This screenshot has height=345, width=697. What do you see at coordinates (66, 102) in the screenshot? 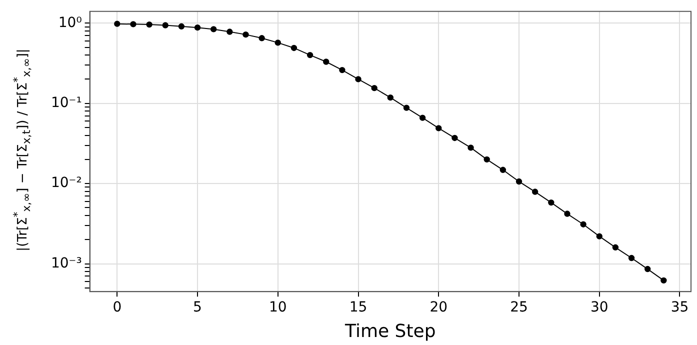
I see `y-tick-label: 10⁻¹` at bounding box center [66, 102].